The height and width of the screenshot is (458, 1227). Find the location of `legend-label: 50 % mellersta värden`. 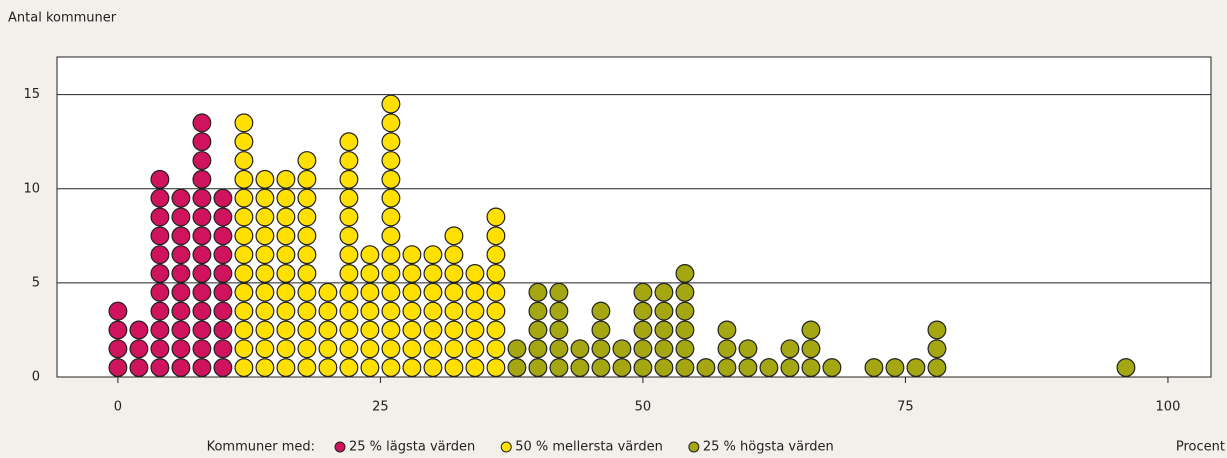

legend-label: 50 % mellersta värden is located at coordinates (589, 447).